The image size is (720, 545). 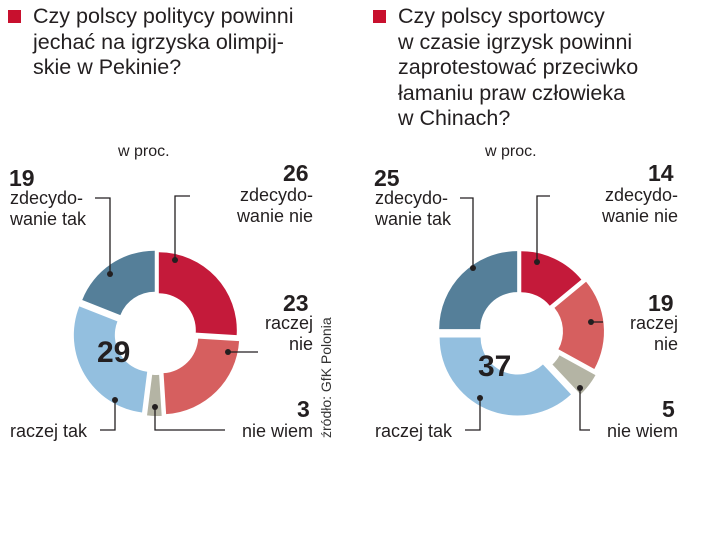 What do you see at coordinates (661, 303) in the screenshot?
I see `slice-value-raczej-nie: 19` at bounding box center [661, 303].